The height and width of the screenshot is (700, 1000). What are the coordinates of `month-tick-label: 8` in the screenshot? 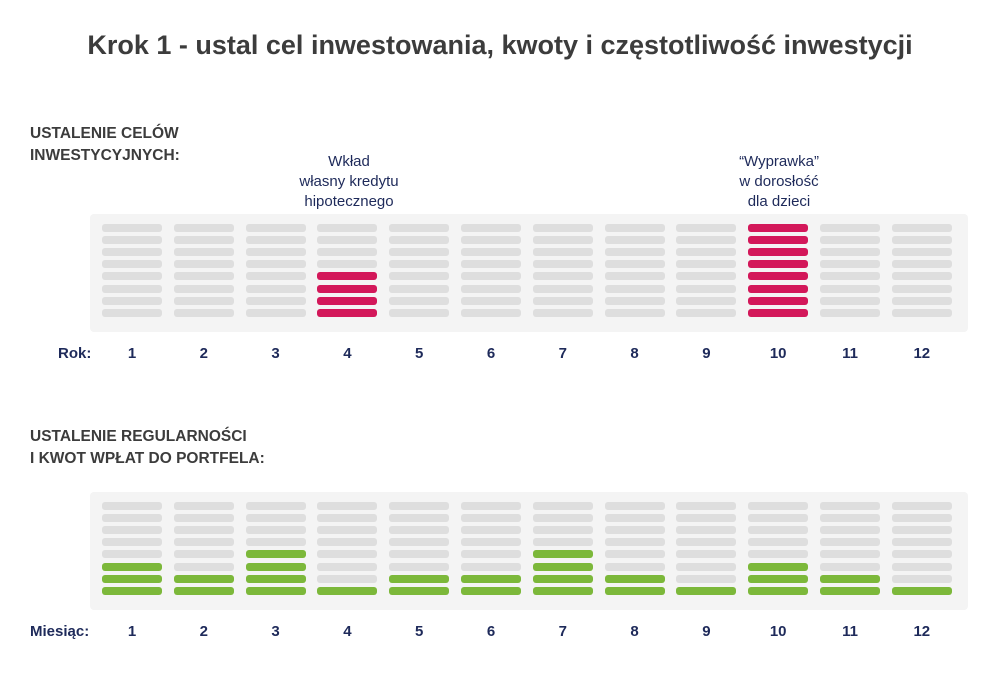 It's located at (634, 631).